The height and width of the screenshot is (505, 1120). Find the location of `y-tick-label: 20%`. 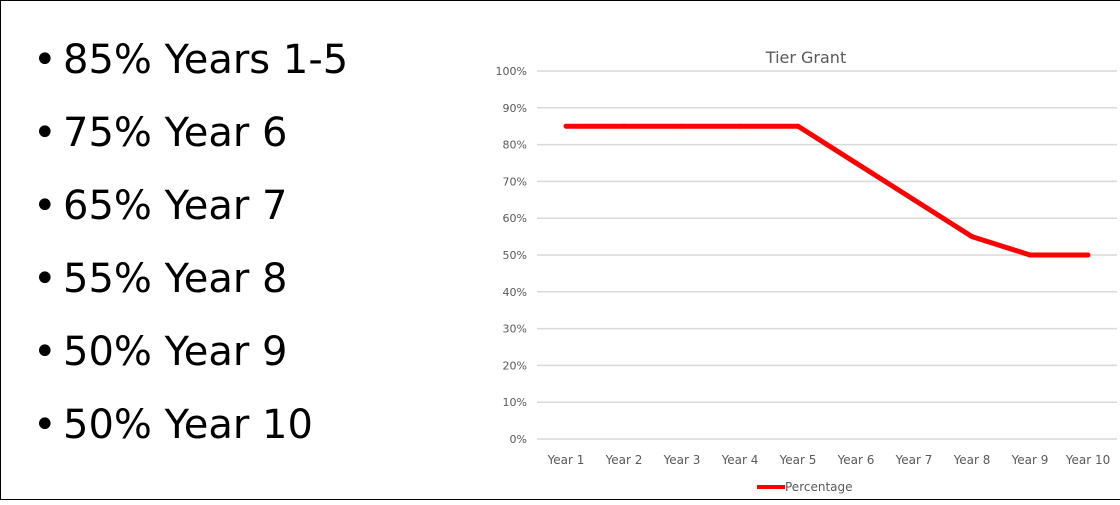

y-tick-label: 20% is located at coordinates (515, 365).